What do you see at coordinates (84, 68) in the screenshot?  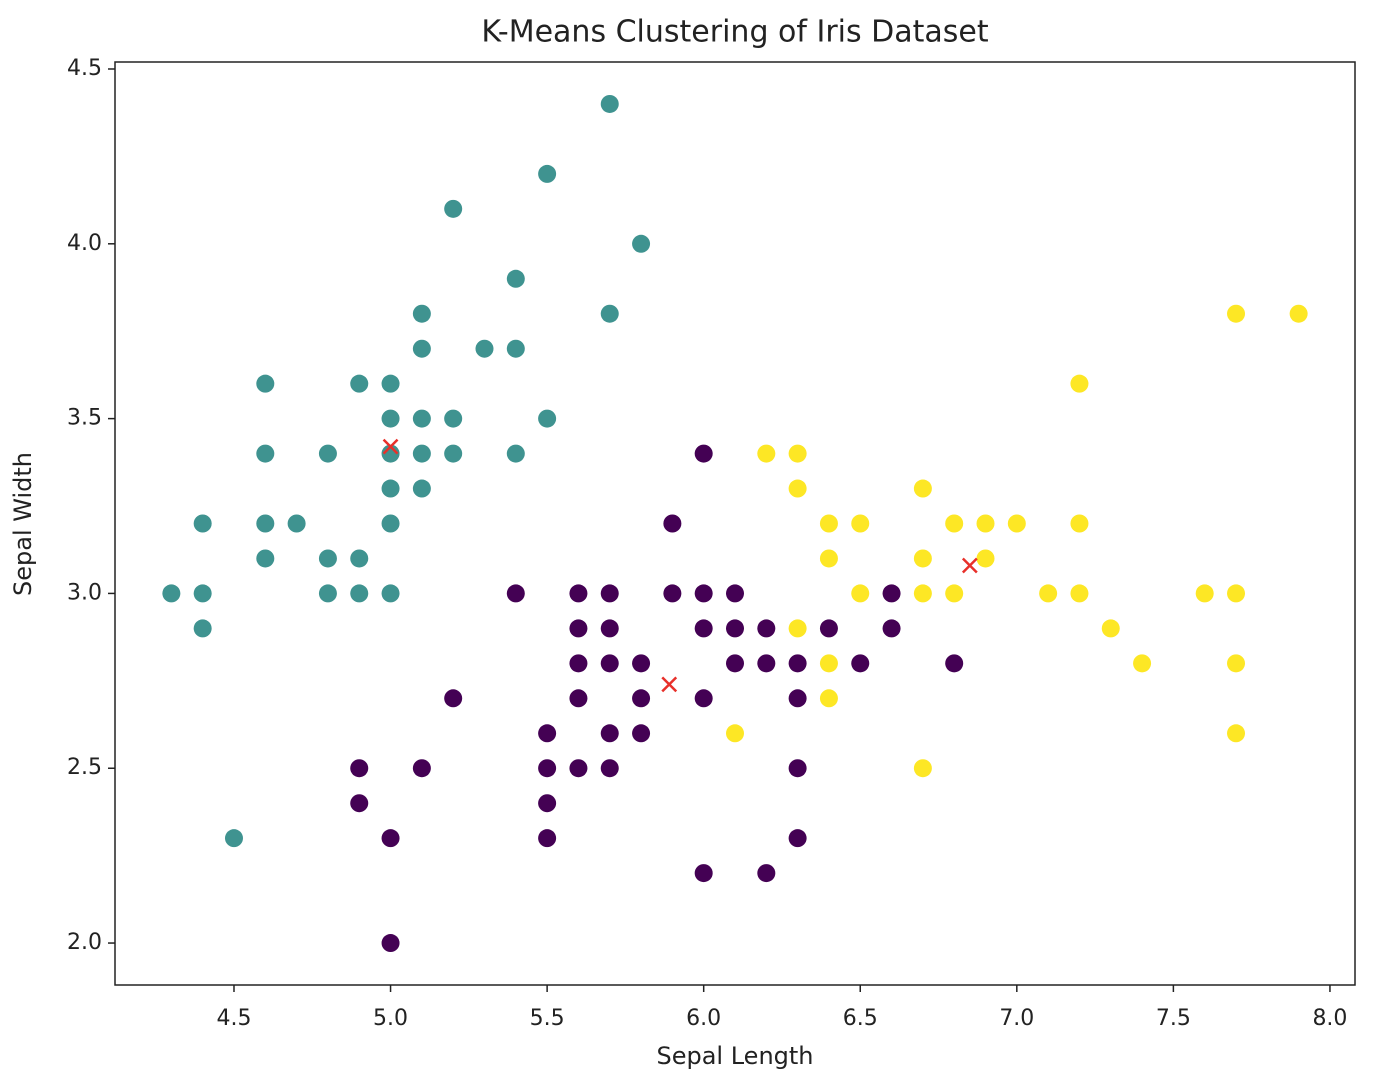 I see `y-tick-label: 4.5` at bounding box center [84, 68].